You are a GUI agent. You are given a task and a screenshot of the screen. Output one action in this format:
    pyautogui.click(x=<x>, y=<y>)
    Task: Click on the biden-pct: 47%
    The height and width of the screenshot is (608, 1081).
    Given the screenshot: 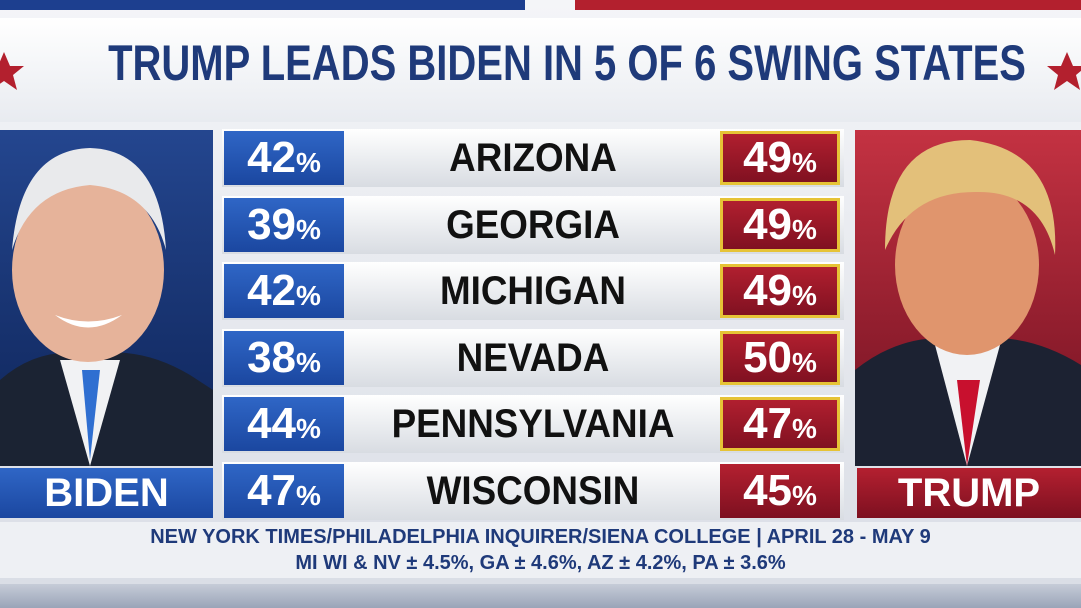 What is the action you would take?
    pyautogui.click(x=284, y=490)
    